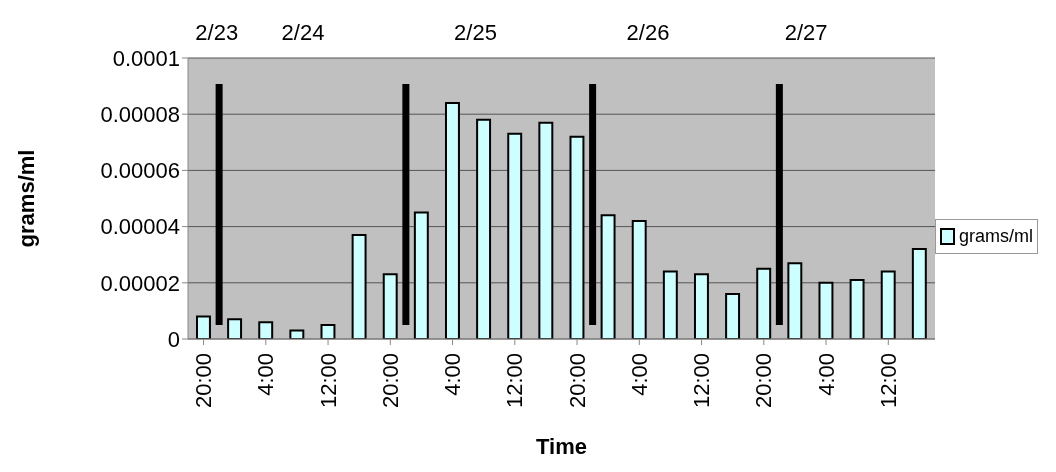 This screenshot has width=1056, height=472. Describe the element at coordinates (561, 446) in the screenshot. I see `x-axis-title: Time` at that location.